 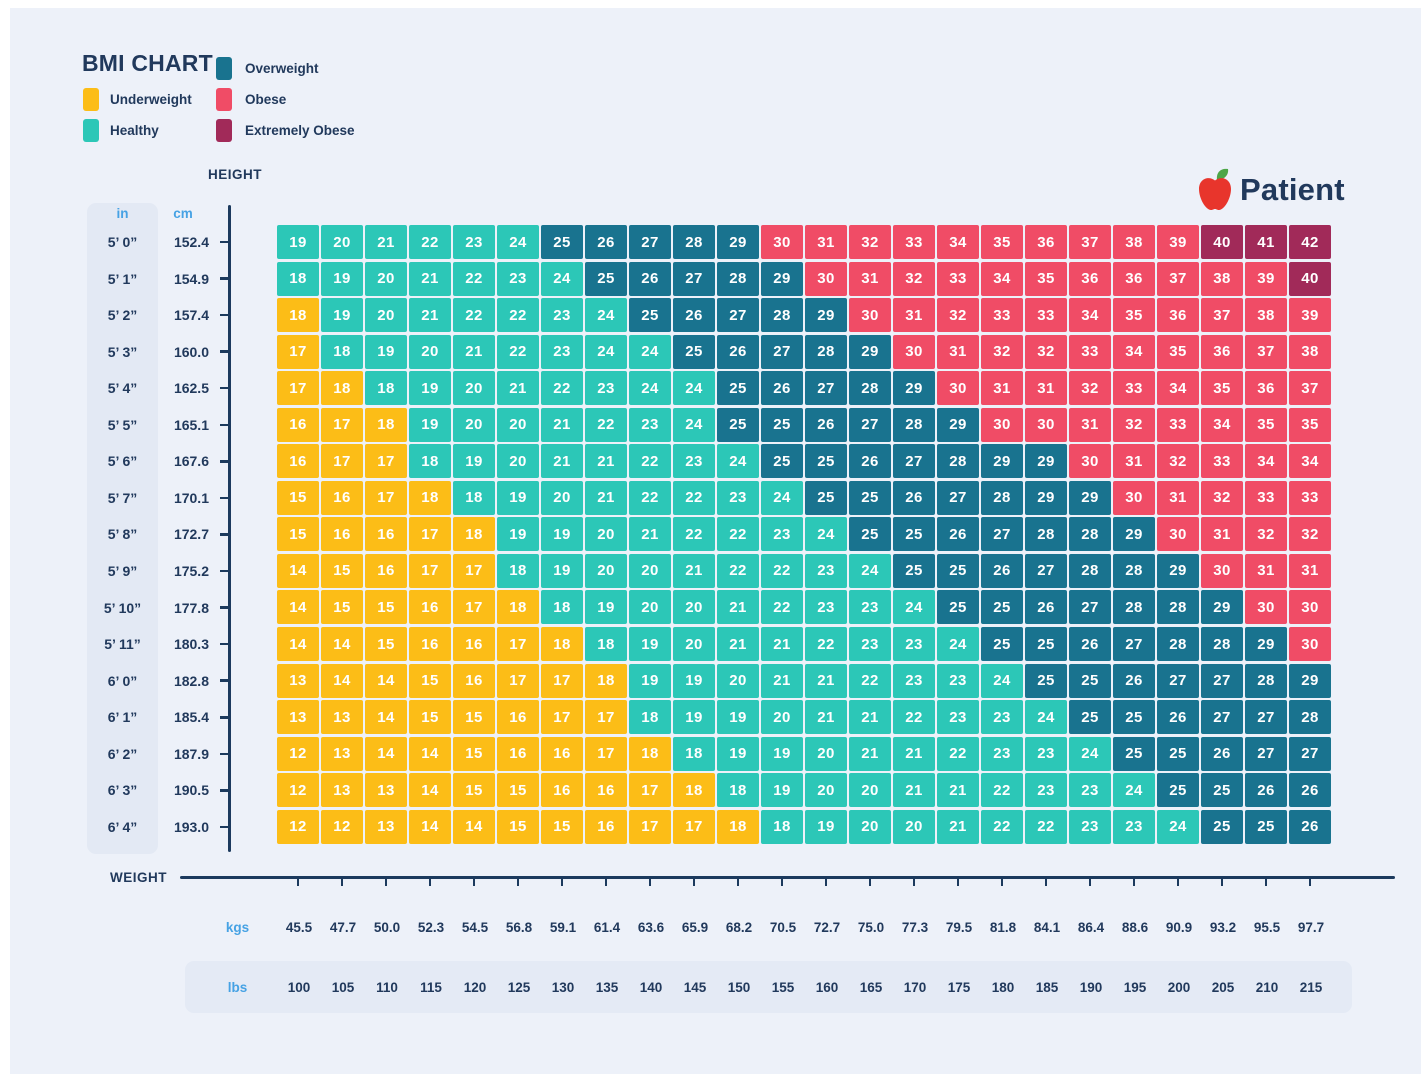 What do you see at coordinates (431, 927) in the screenshot?
I see `weight-kg-value: 52.3` at bounding box center [431, 927].